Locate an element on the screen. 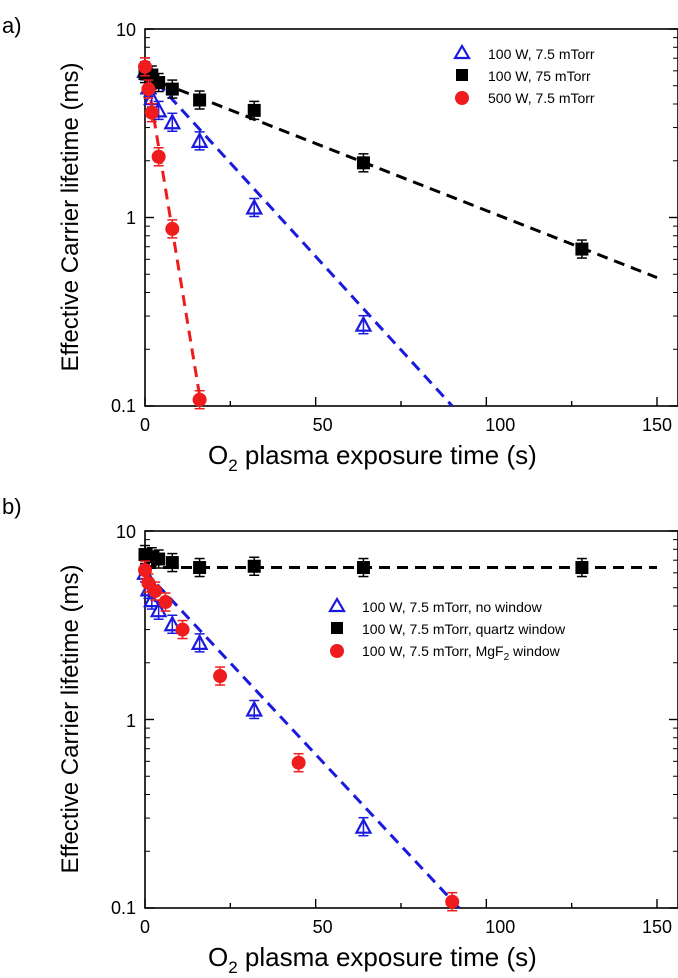 The width and height of the screenshot is (678, 978). panel-b-label: b) is located at coordinates (12, 506).